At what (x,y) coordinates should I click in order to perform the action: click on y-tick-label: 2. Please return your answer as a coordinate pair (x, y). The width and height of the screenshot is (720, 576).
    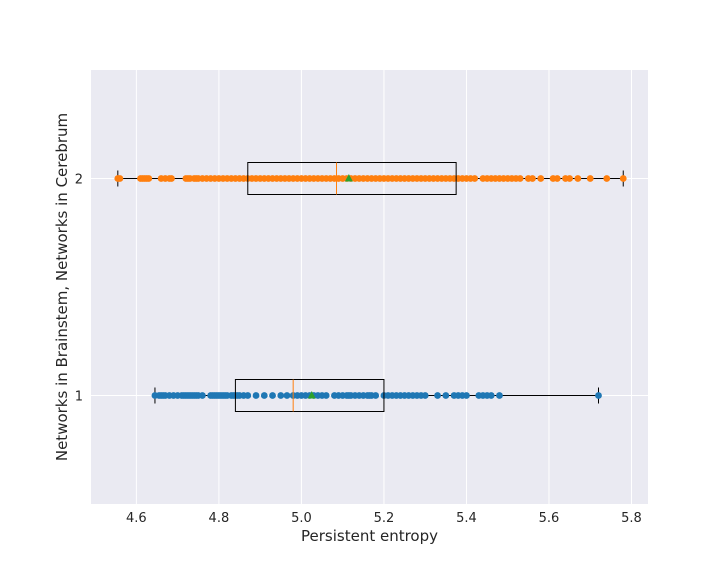
    Looking at the image, I should click on (79, 180).